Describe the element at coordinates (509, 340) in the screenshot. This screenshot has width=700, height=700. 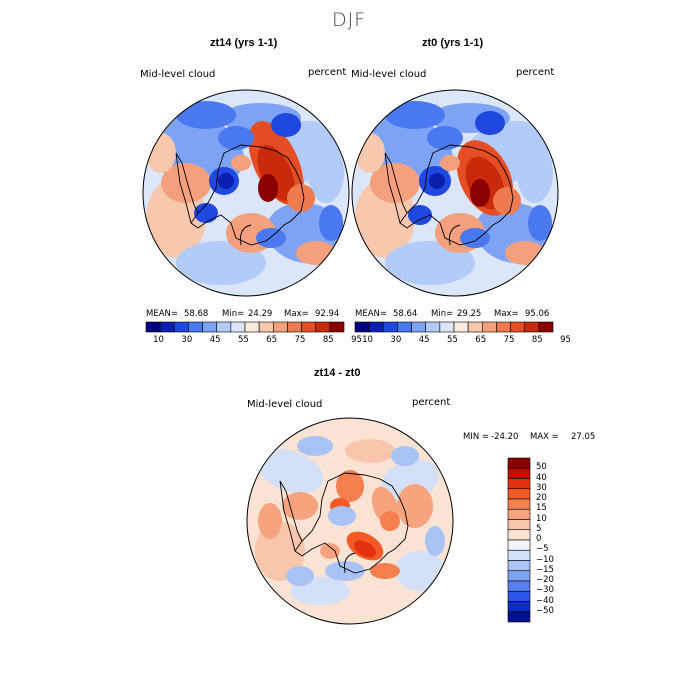
I see `colorbar-top-right-tick-label: 75` at that location.